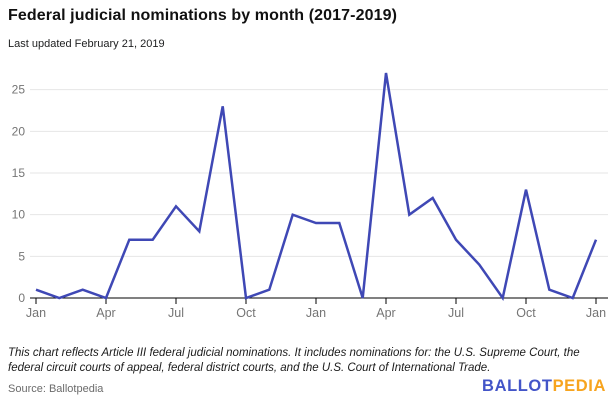  I want to click on y-tick-label: 5, so click(21, 256).